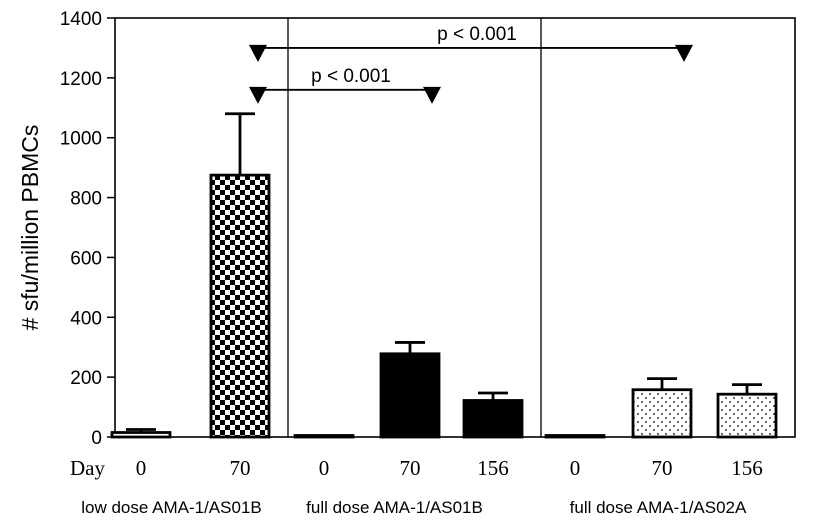  I want to click on x-axis-prefix: Day, so click(87, 468).